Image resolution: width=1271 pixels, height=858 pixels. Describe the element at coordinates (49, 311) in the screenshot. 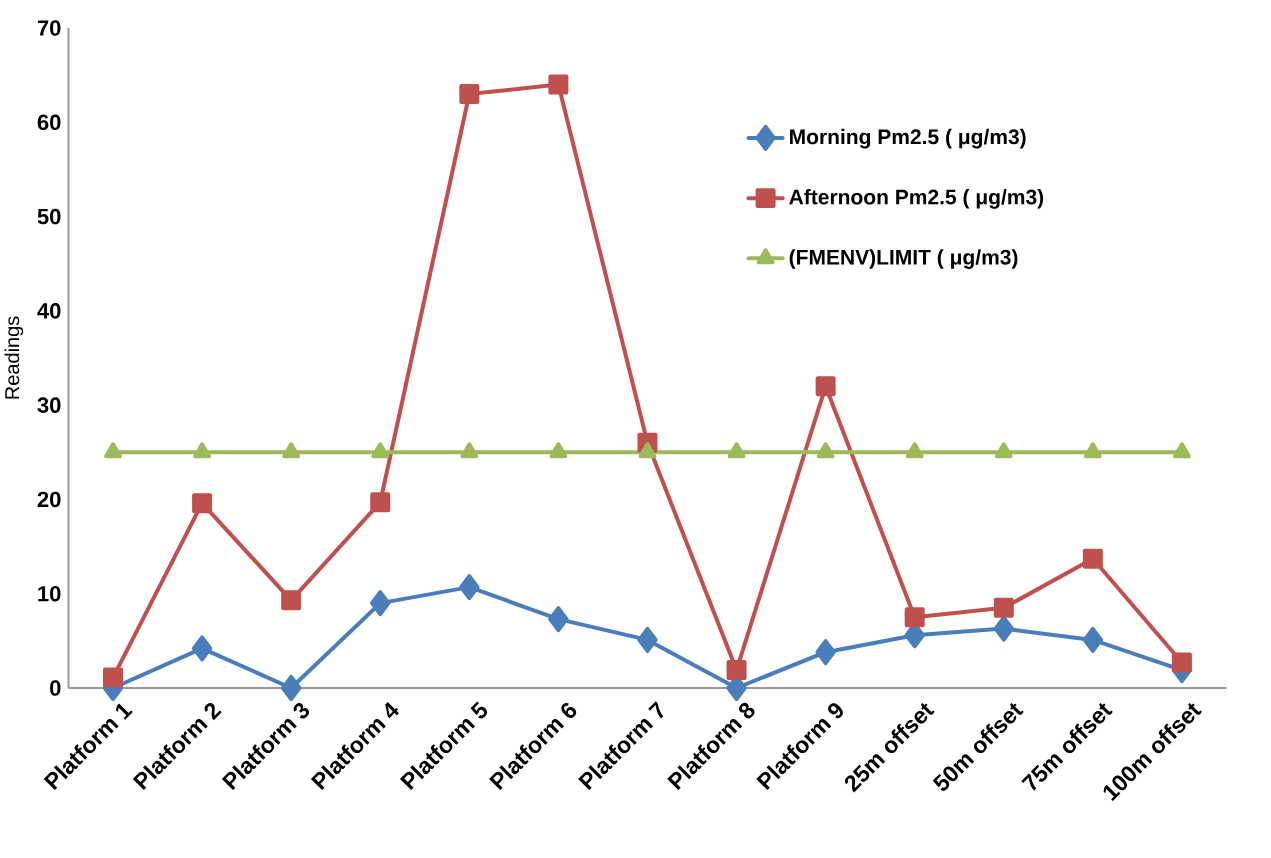

I see `y-tick-label: 40` at that location.